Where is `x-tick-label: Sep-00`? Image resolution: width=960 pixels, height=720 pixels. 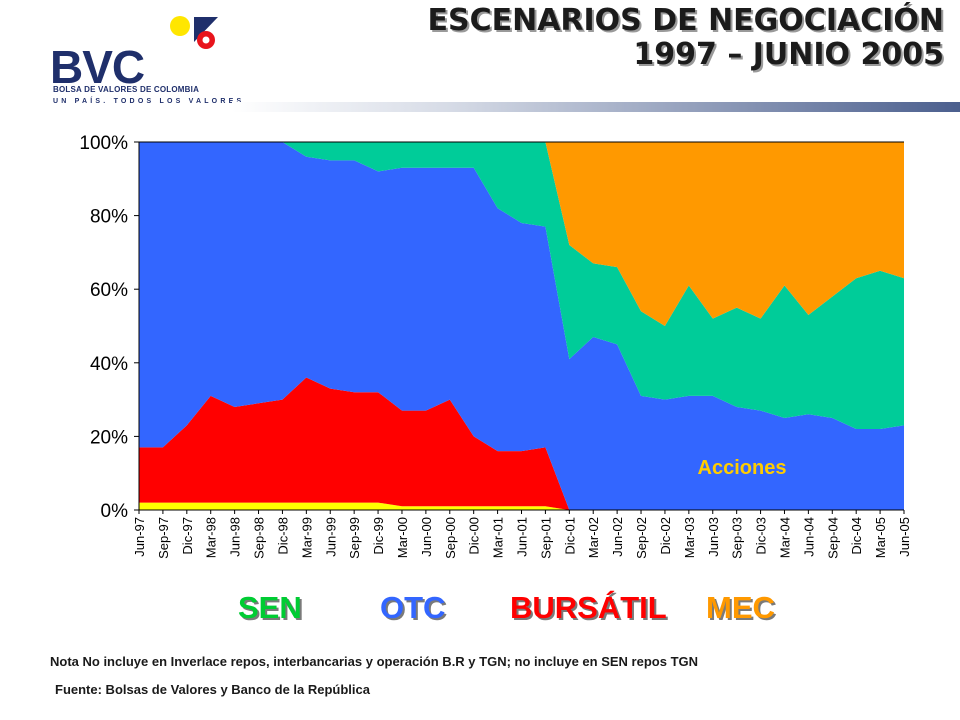
x-tick-label: Sep-00 is located at coordinates (450, 538).